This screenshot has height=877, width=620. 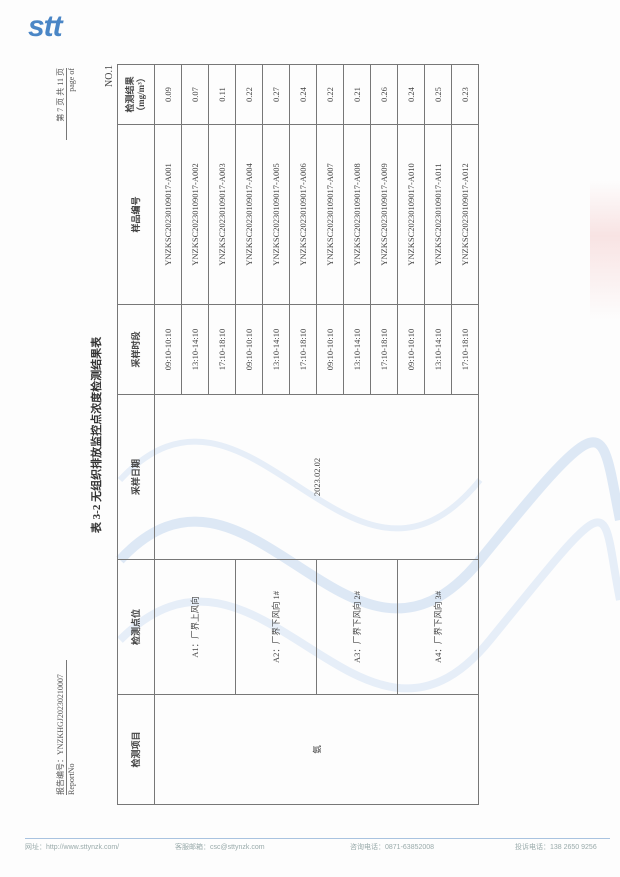 I want to click on footer-website: 网址：http://www.sttynzk.com/, so click(x=72, y=847).